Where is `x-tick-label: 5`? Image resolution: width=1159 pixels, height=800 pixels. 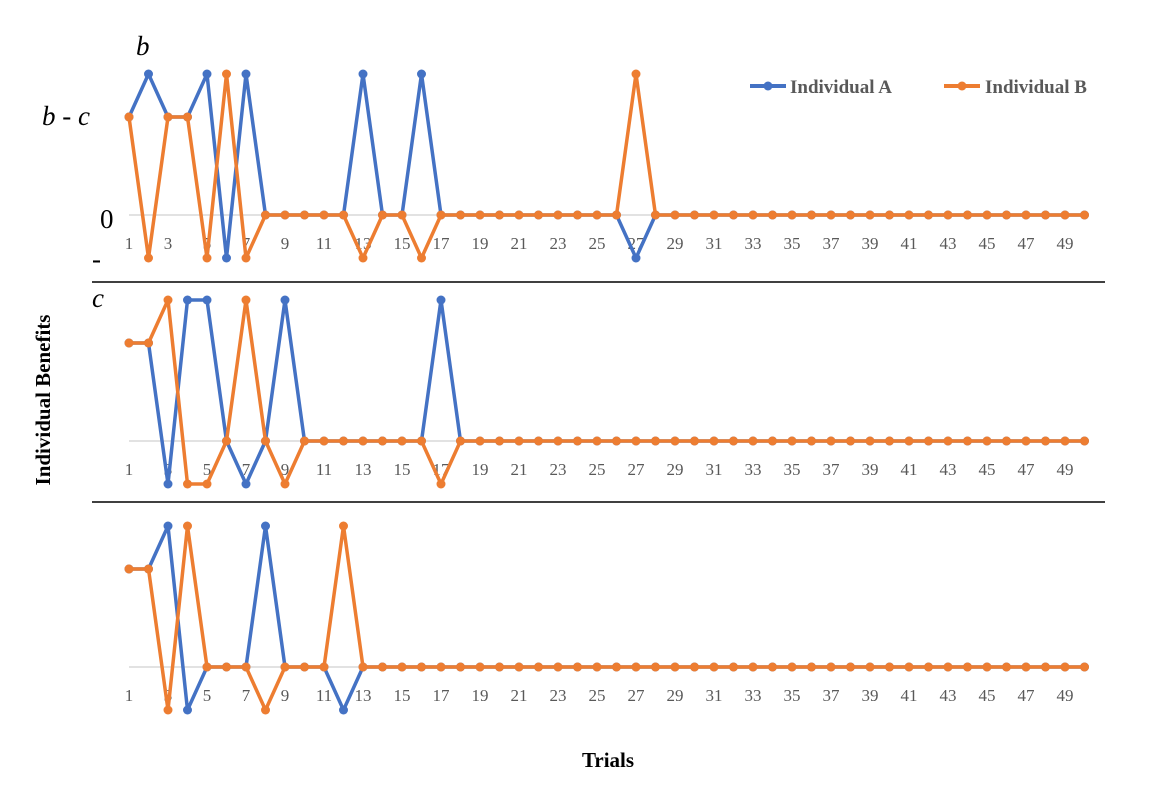 x-tick-label: 5 is located at coordinates (207, 695).